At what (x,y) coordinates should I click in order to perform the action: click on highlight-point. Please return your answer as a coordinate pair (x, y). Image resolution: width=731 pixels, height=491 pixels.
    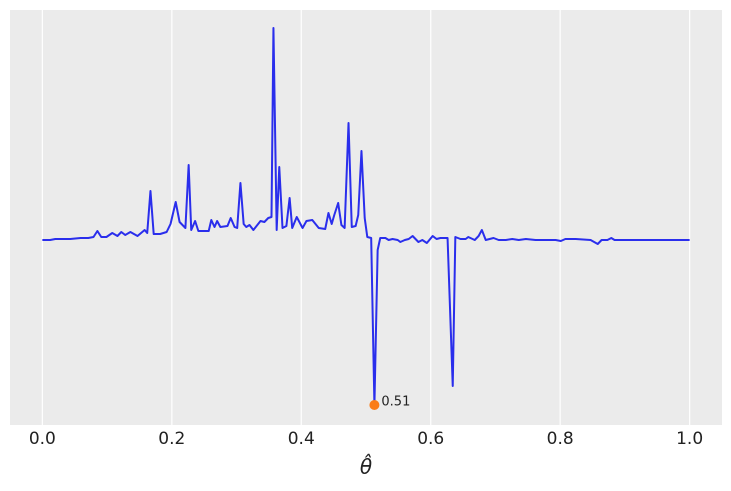
    Looking at the image, I should click on (374, 405).